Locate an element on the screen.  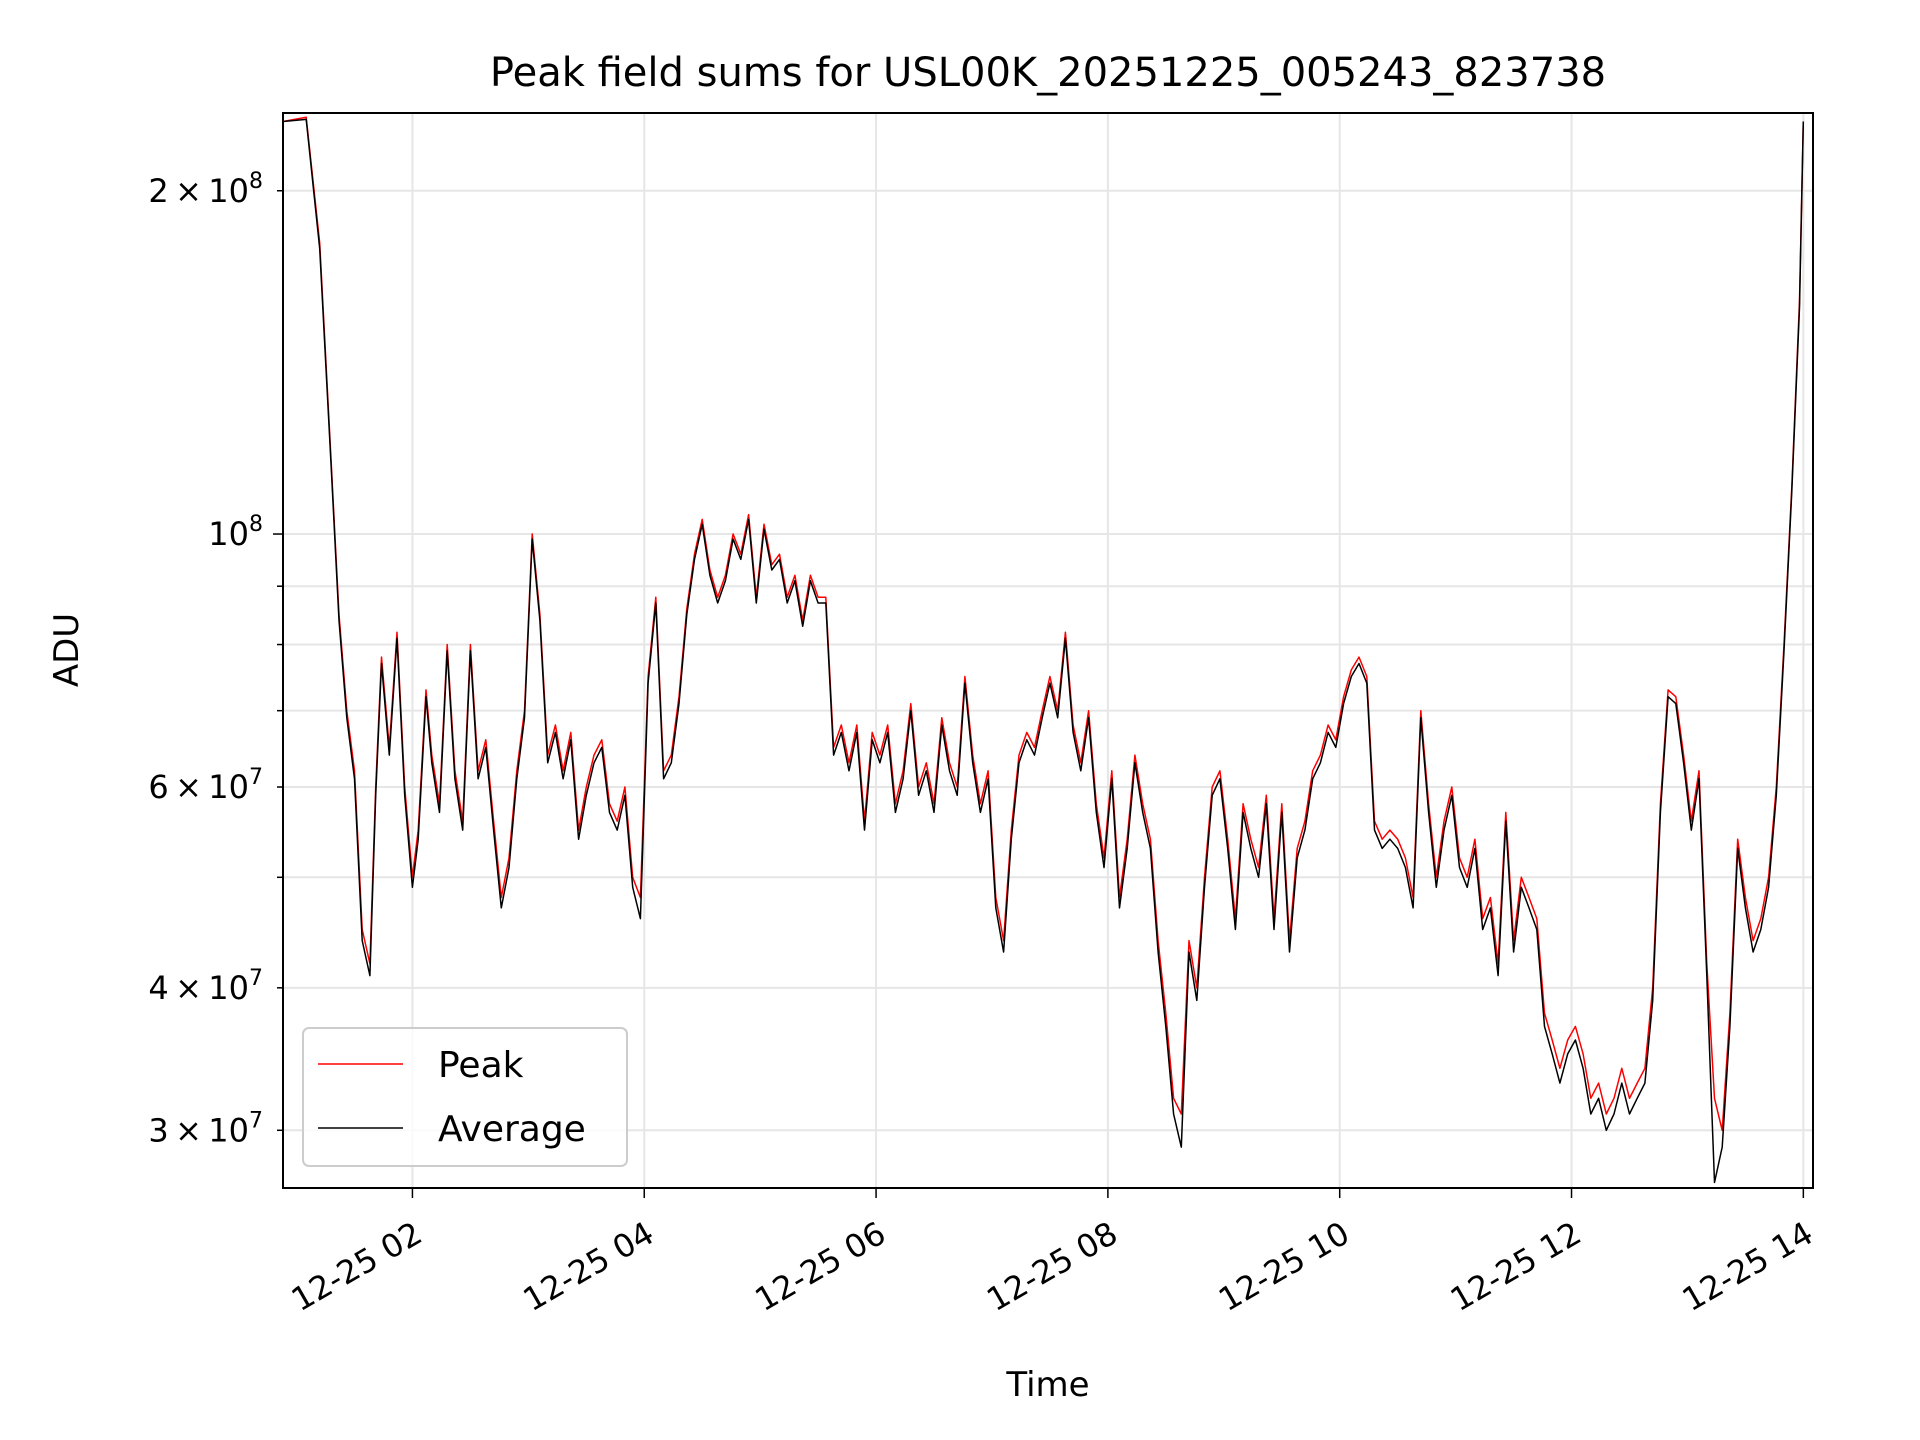
legend-label-average: Average is located at coordinates (512, 1129).